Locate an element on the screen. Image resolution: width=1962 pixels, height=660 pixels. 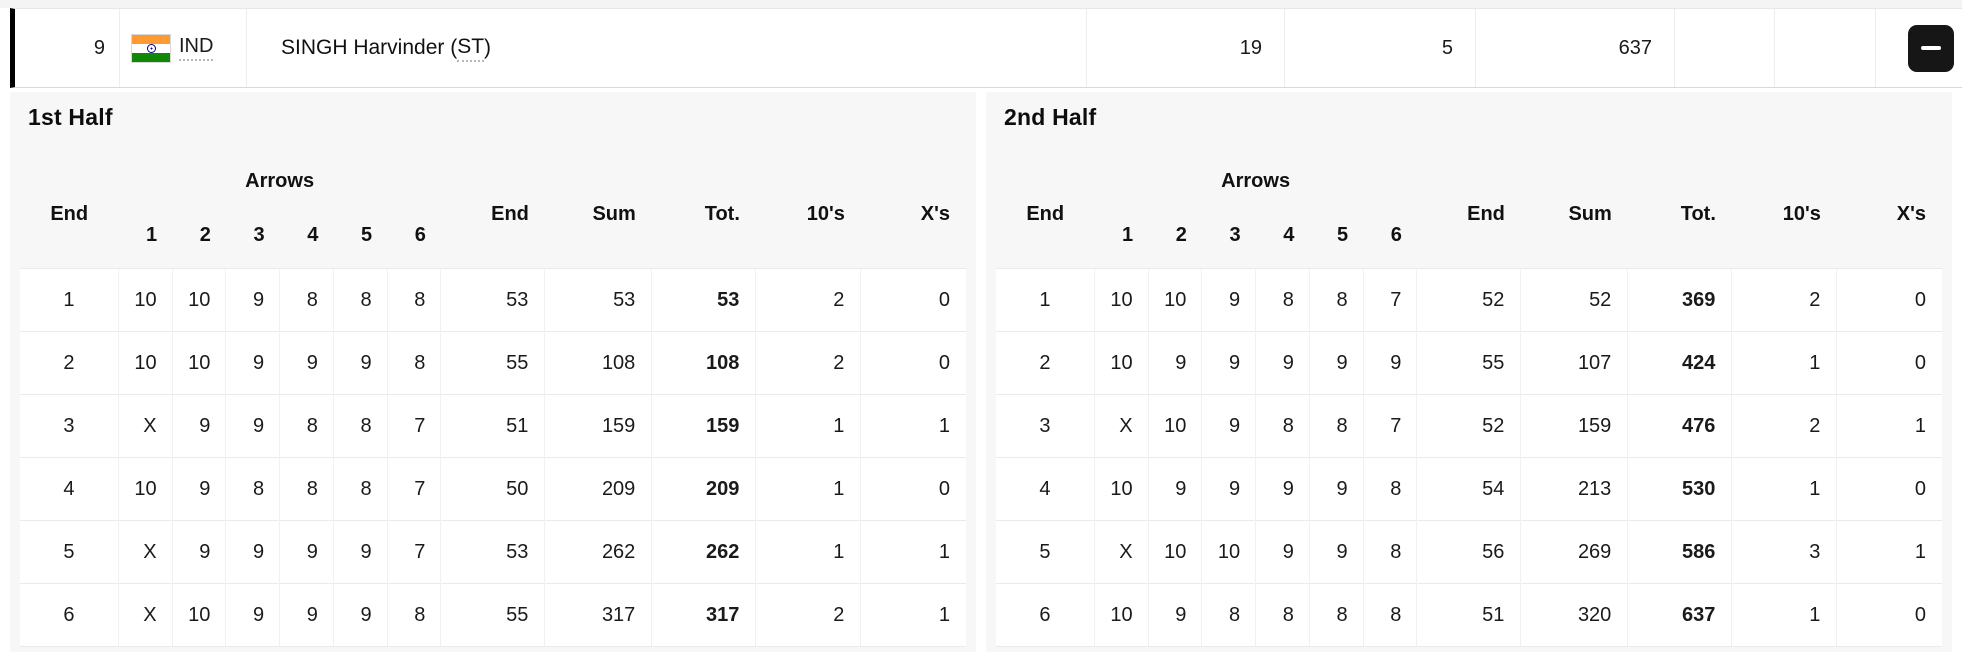
athlete-rank: 9 is located at coordinates (99, 47).